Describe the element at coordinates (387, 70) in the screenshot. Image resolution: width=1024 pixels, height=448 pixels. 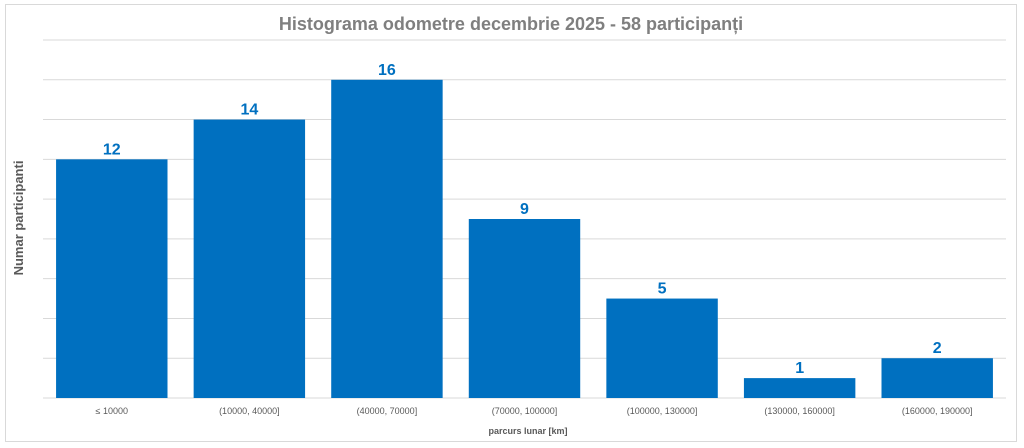
I see `data-label-2: 16` at that location.